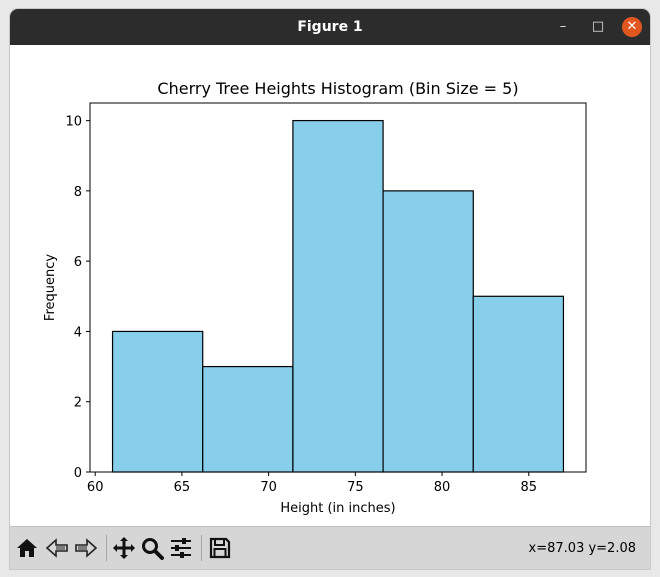 This screenshot has height=577, width=660. I want to click on x-tick-label: 80, so click(442, 487).